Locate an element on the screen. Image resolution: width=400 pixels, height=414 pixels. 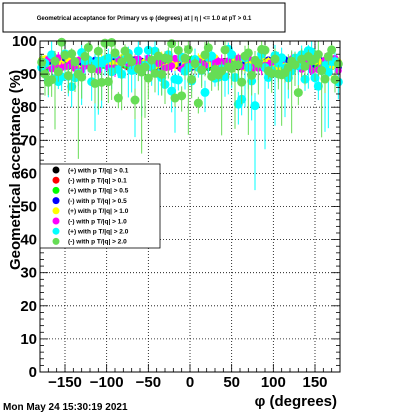
y-tick-label: 90 is located at coordinates (28, 74).